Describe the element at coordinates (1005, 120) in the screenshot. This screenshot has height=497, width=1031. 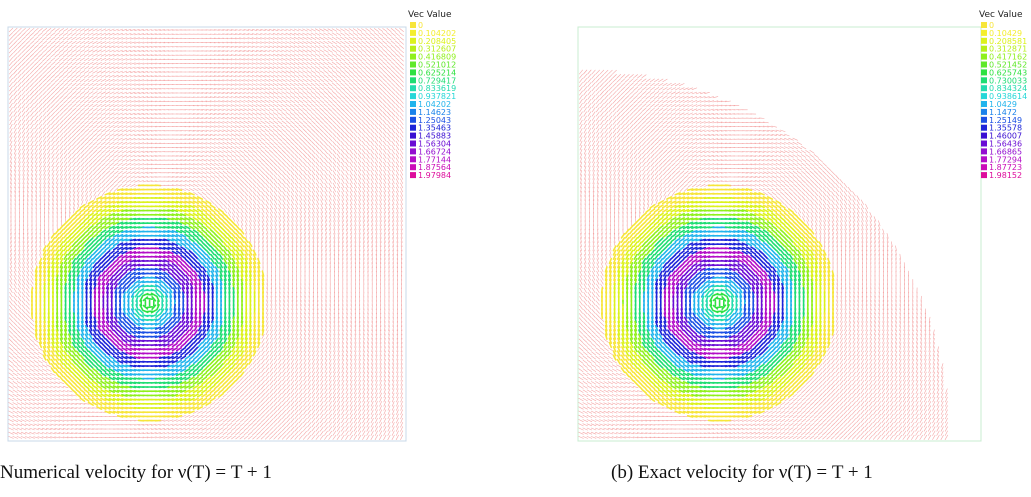
I see `legend-value: 1.25149` at that location.